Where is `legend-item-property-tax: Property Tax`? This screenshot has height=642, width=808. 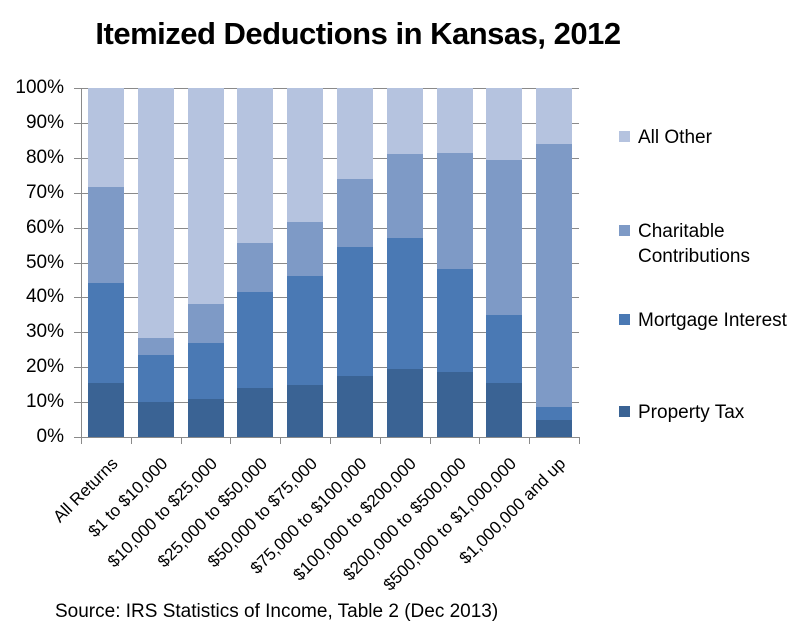 legend-item-property-tax: Property Tax is located at coordinates (713, 412).